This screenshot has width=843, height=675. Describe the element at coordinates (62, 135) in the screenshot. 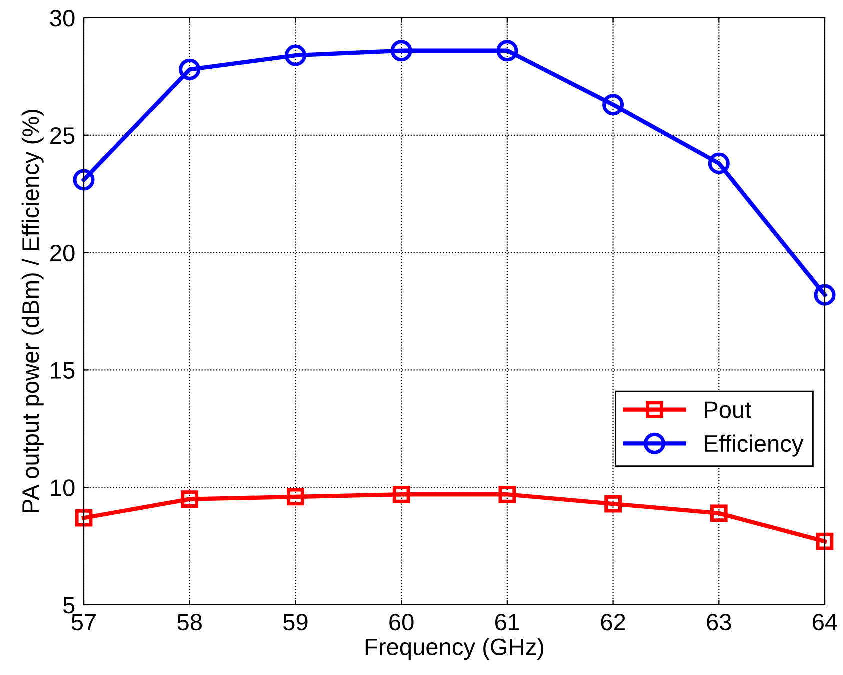

I see `y-tick-label: 25` at that location.